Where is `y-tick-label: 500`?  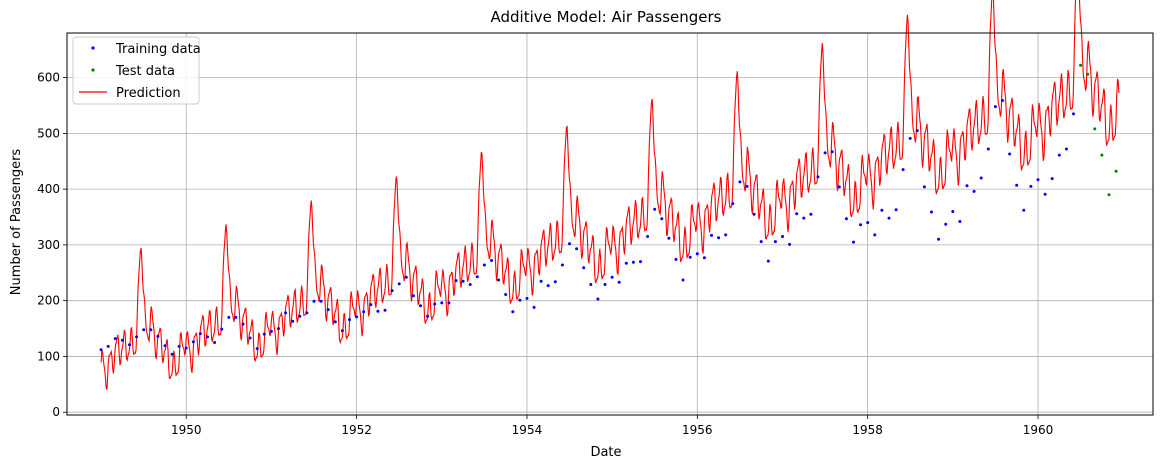
y-tick-label: 500 is located at coordinates (48, 133).